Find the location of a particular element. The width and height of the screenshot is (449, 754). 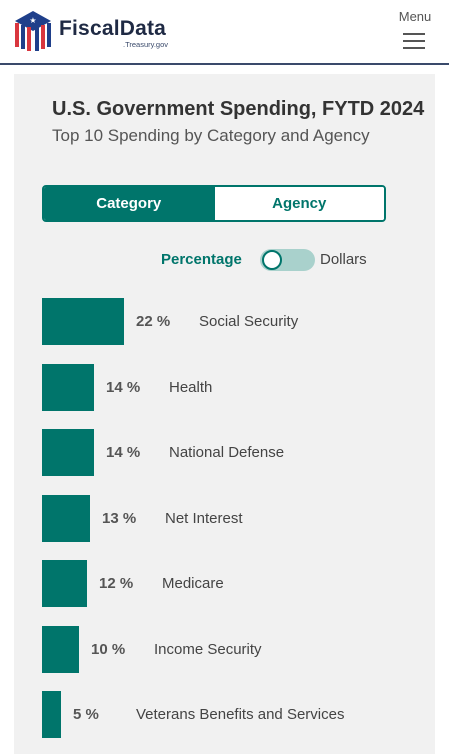

switch-knob is located at coordinates (272, 260).